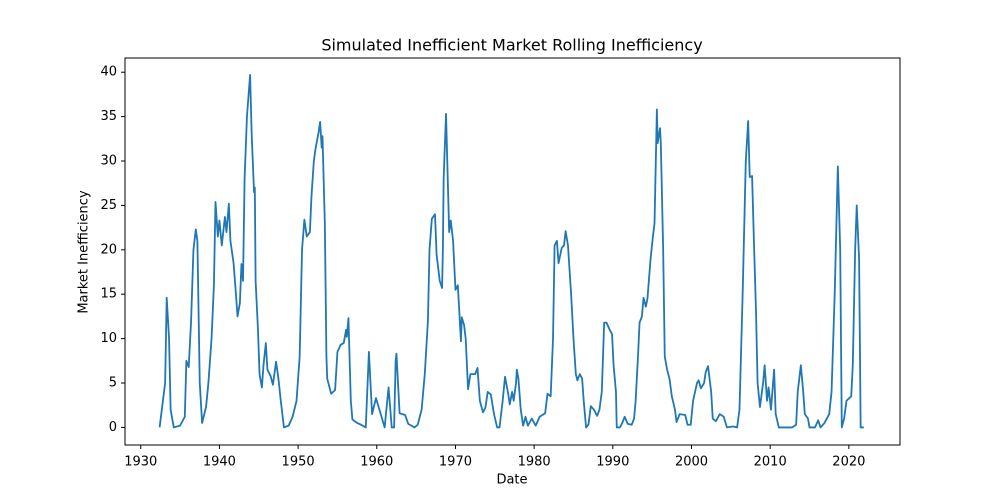  I want to click on x-axis-label: Date, so click(511, 480).